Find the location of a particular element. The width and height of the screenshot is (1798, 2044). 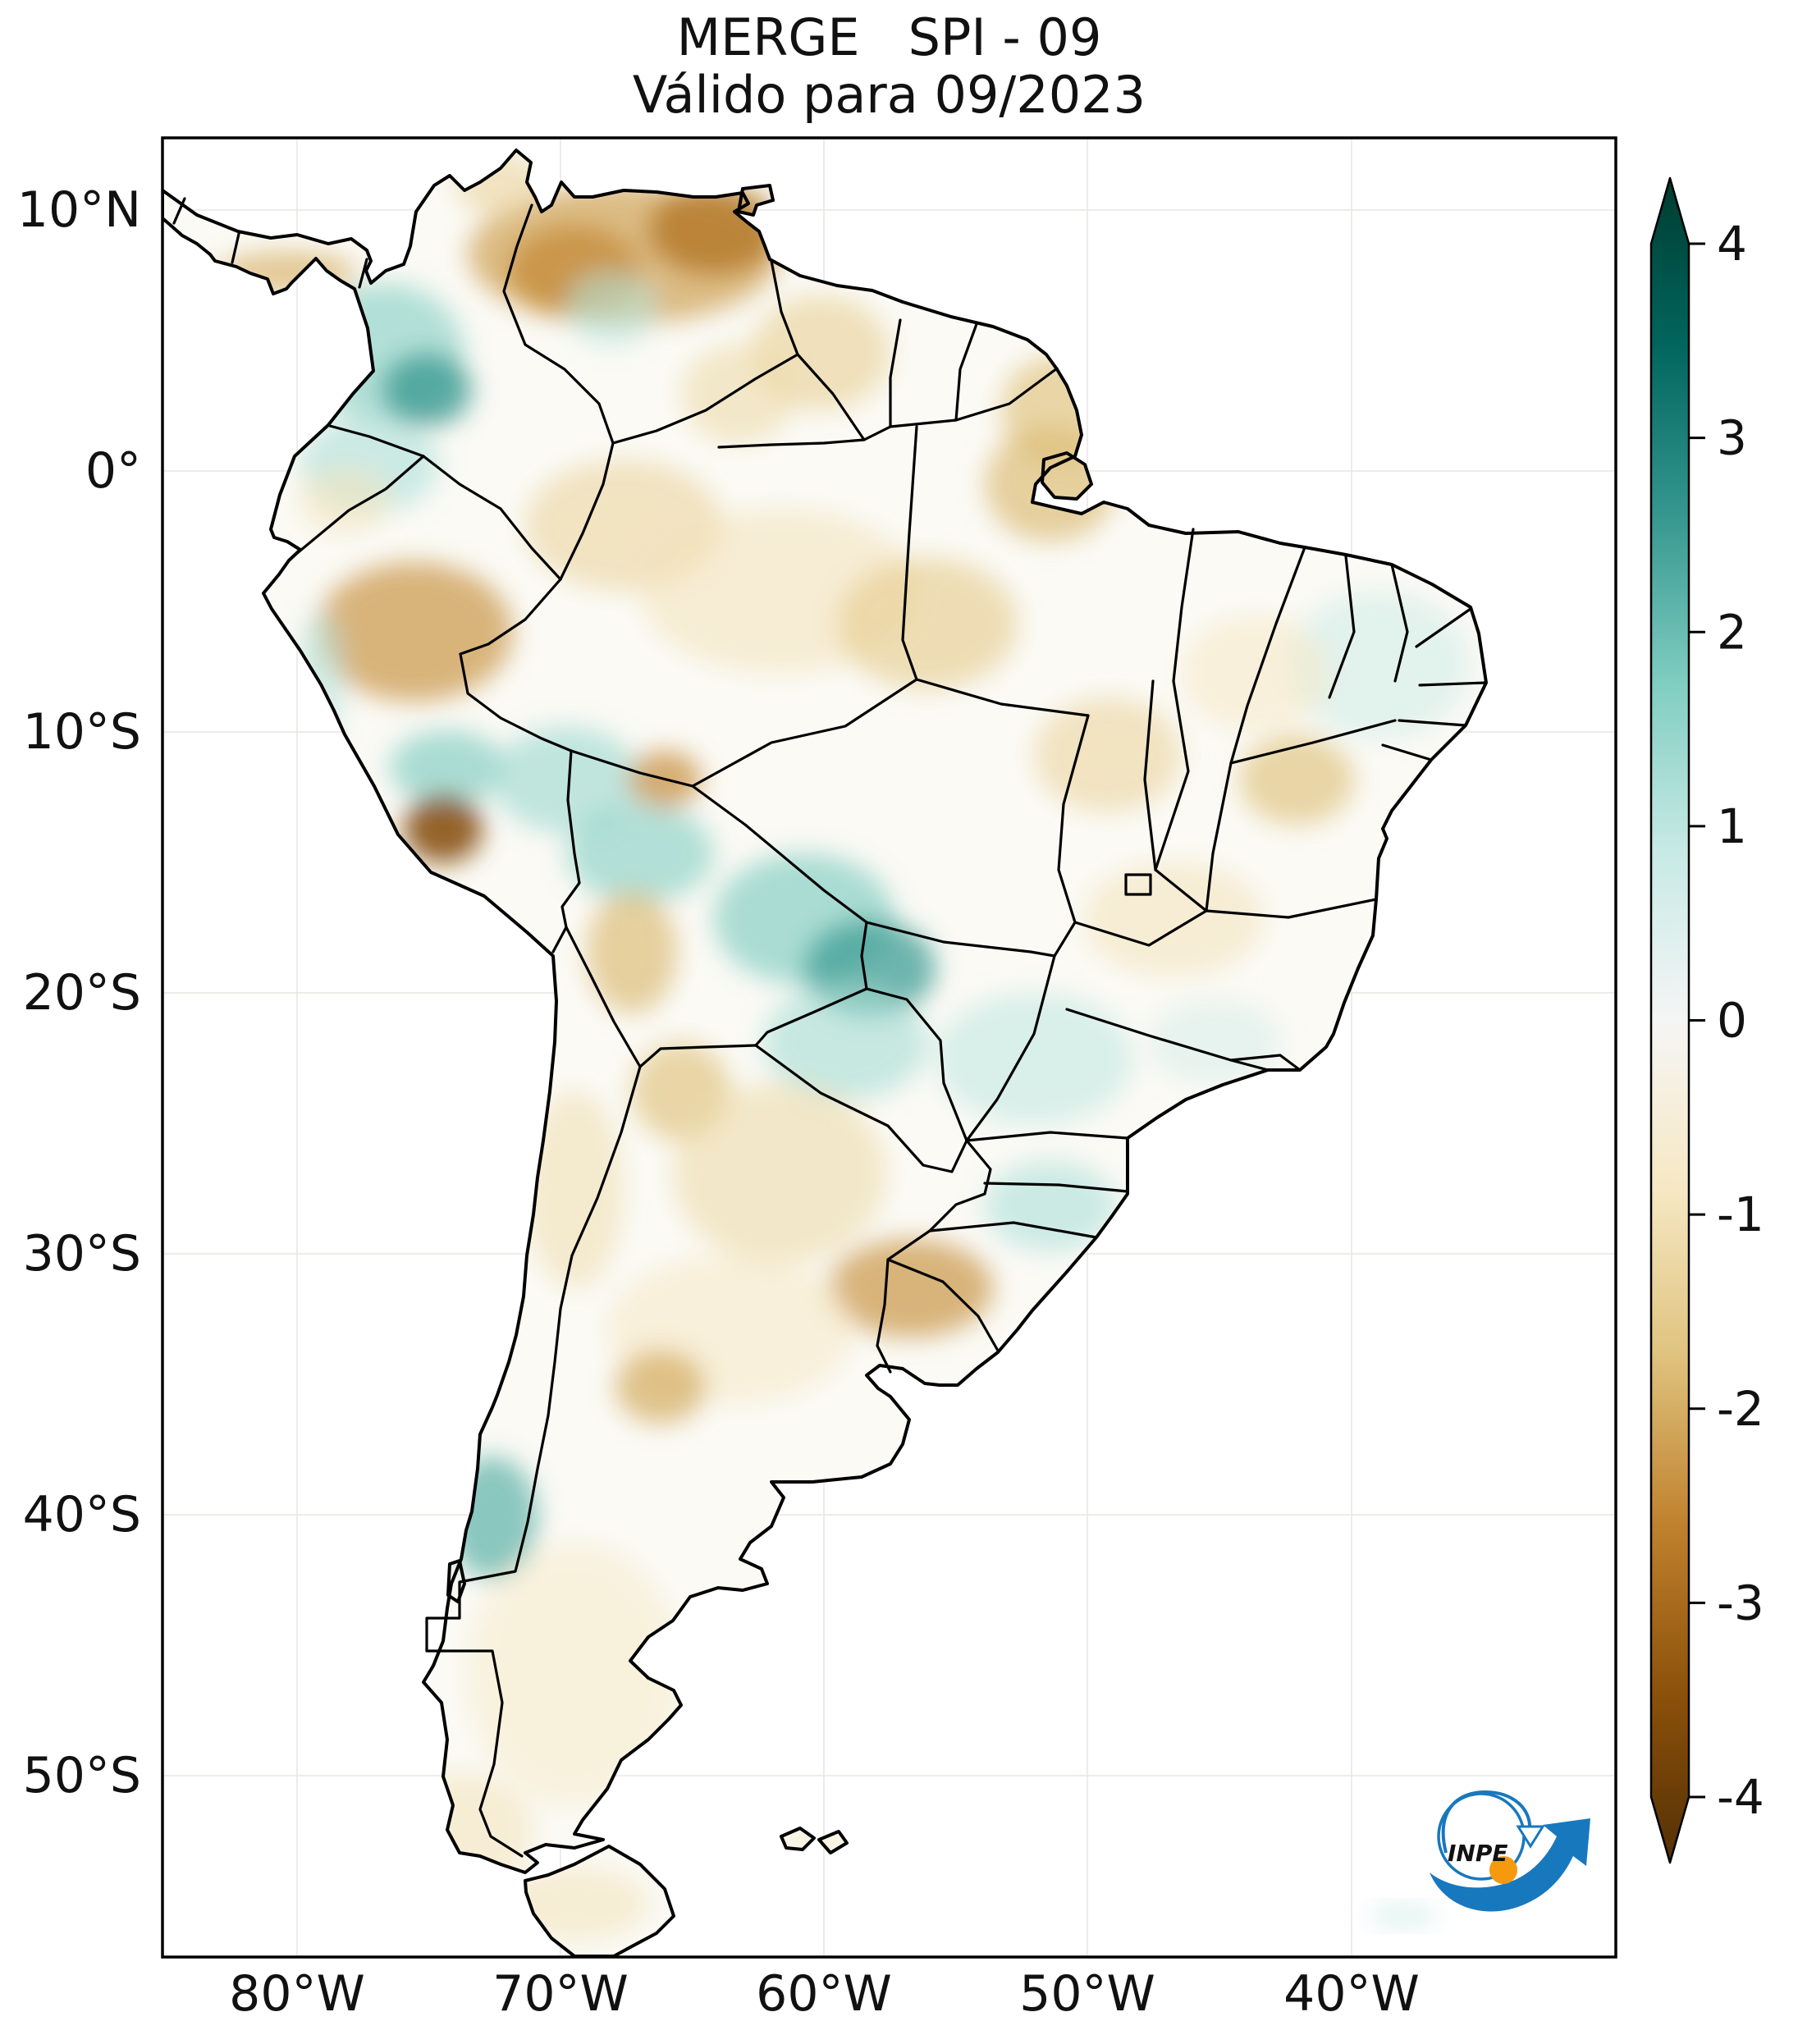

y-tick-label: 10°S is located at coordinates (82, 732).